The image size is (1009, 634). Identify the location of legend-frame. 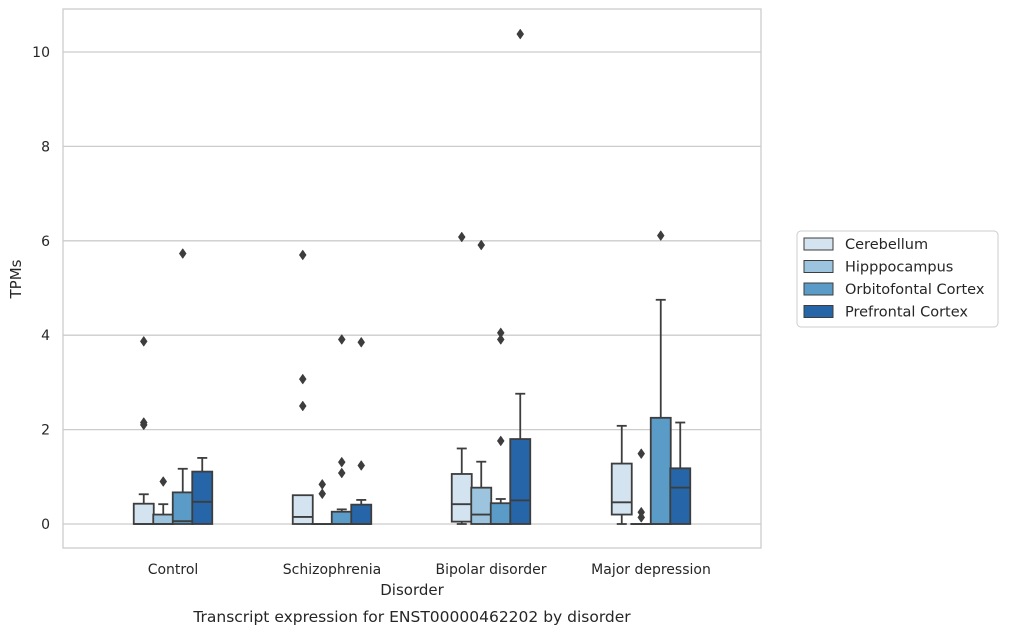
(897, 279).